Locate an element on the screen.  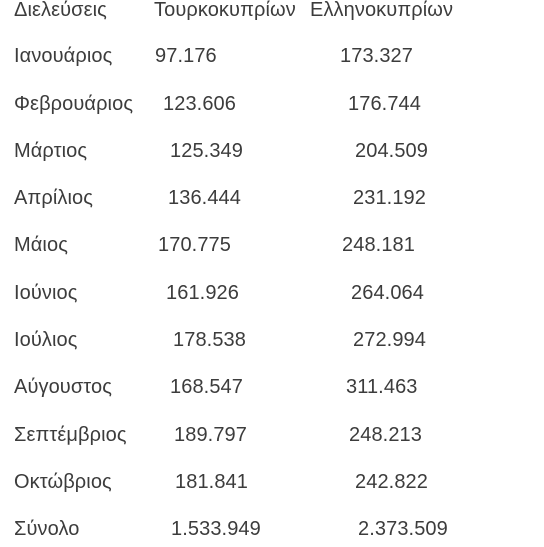
total-row: Σύνολο 1.533.949 2.373.509 is located at coordinates (272, 529).